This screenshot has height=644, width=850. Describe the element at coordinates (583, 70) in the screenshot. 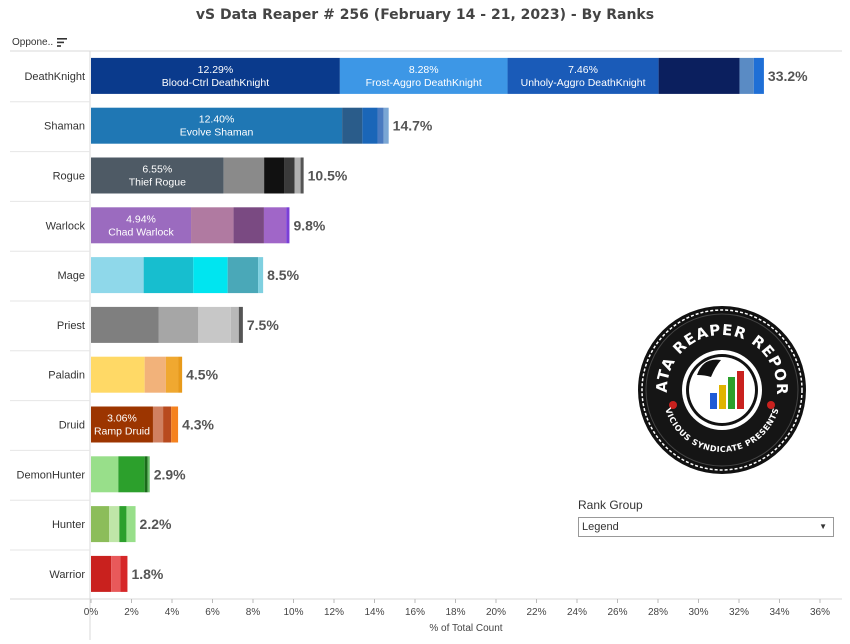

I see `segment-value-label: 7.46%` at that location.